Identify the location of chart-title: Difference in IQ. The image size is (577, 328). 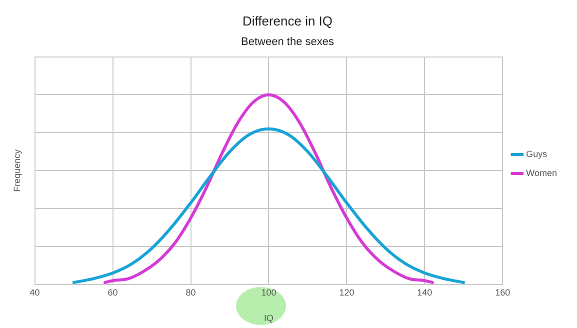
(287, 20).